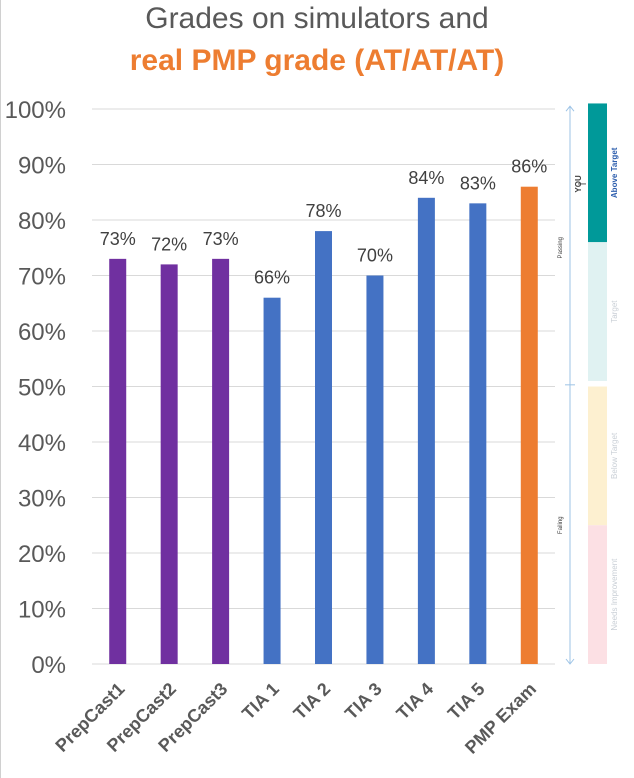 This screenshot has height=778, width=634. Describe the element at coordinates (48, 665) in the screenshot. I see `y-tick-label: 0%` at that location.